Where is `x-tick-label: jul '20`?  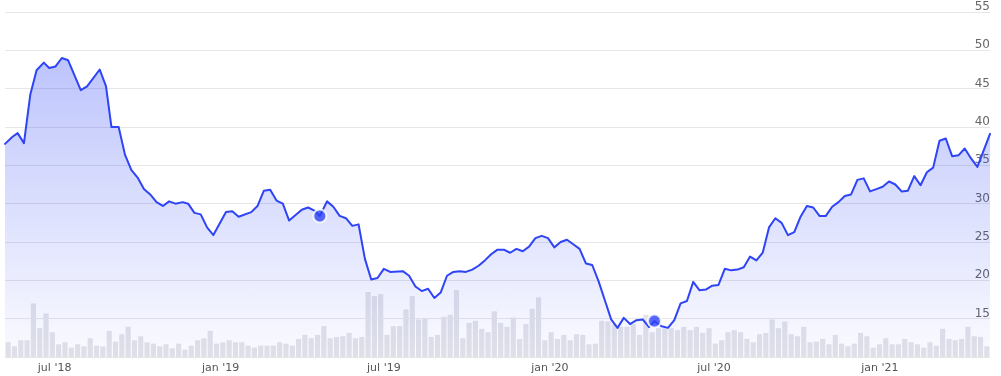
x-tick-label: jul '20 is located at coordinates (713, 367).